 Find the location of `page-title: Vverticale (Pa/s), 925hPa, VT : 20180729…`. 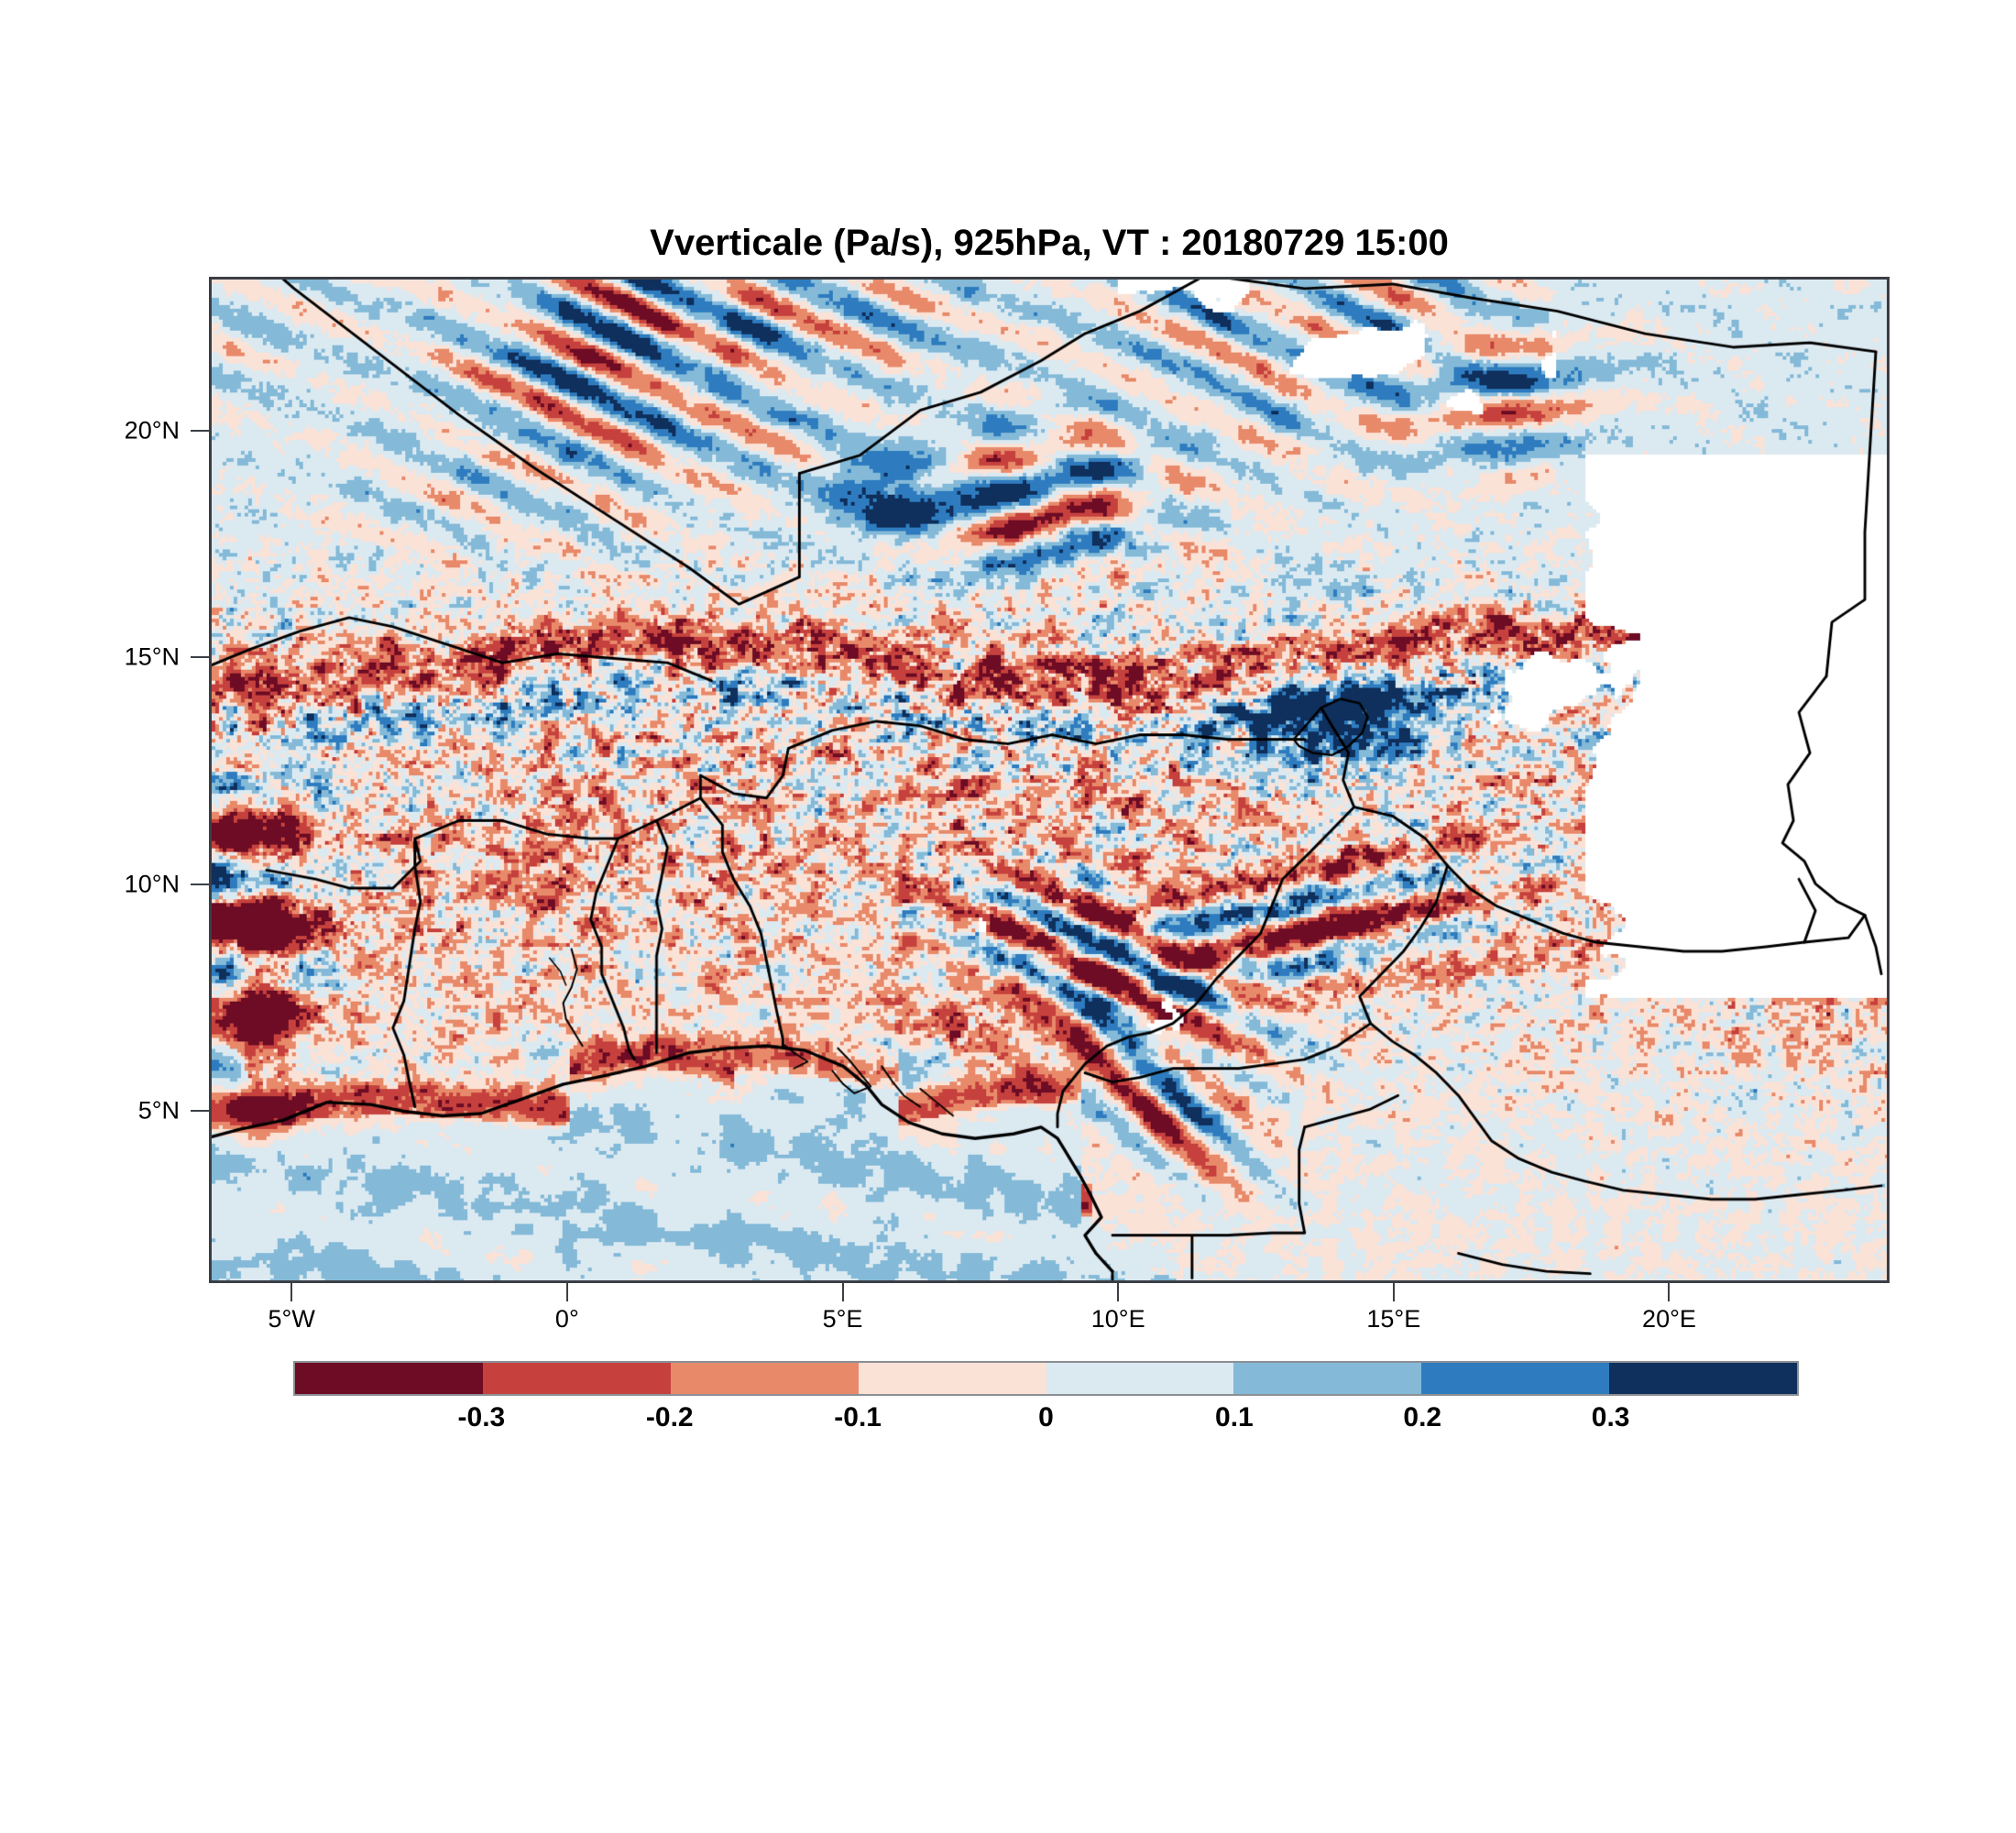

page-title: Vverticale (Pa/s), 925hPa, VT : 20180729… is located at coordinates (1049, 243).